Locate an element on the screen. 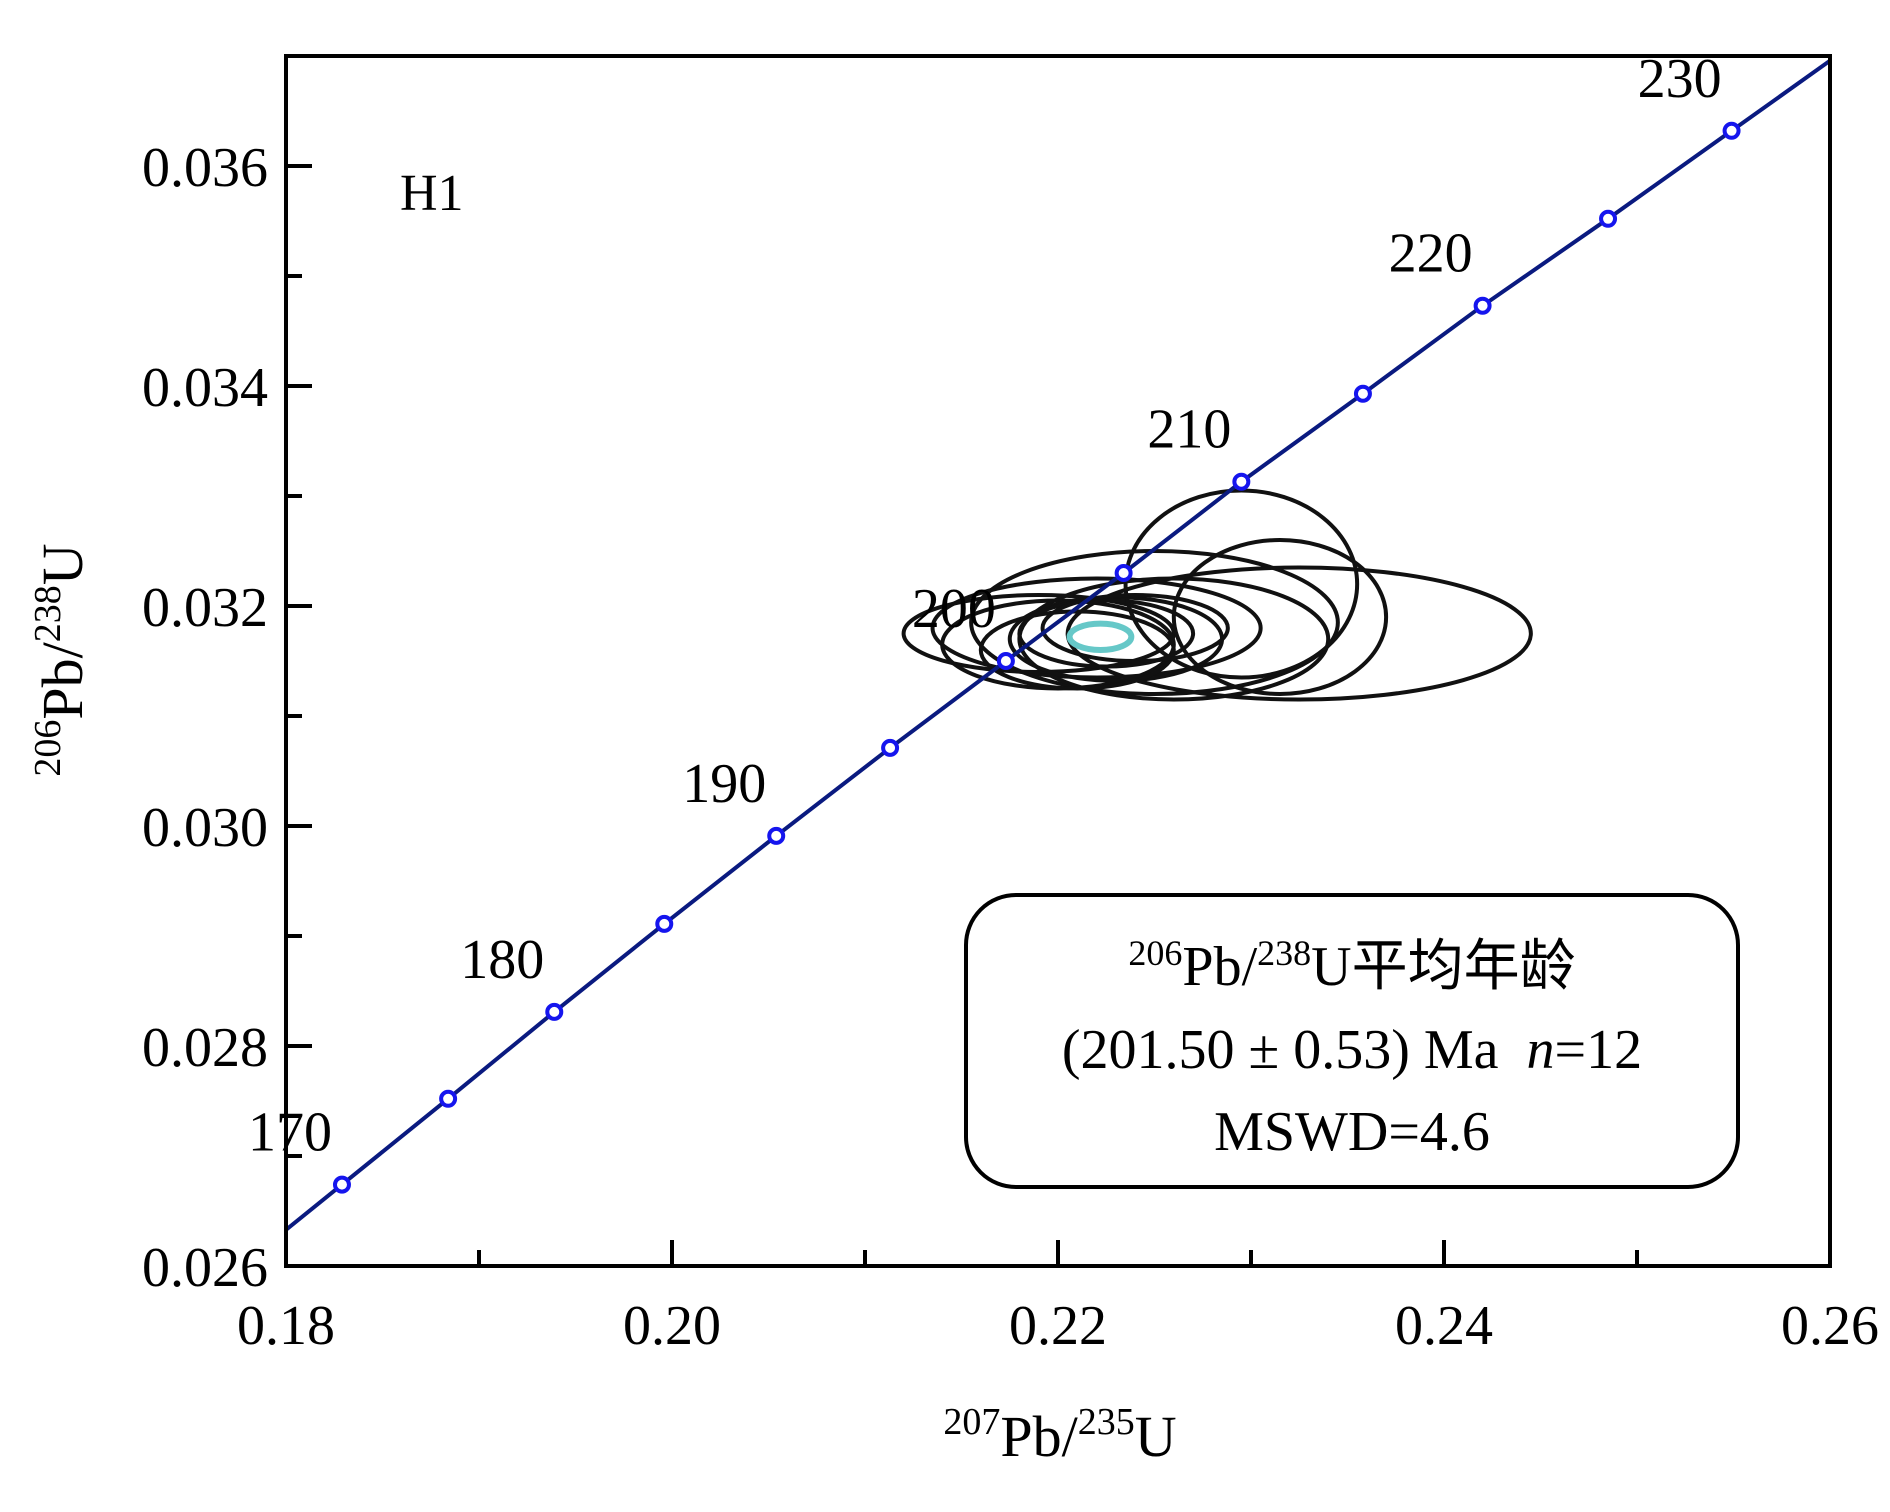  y-tick-label: 0.030 is located at coordinates (205, 828).